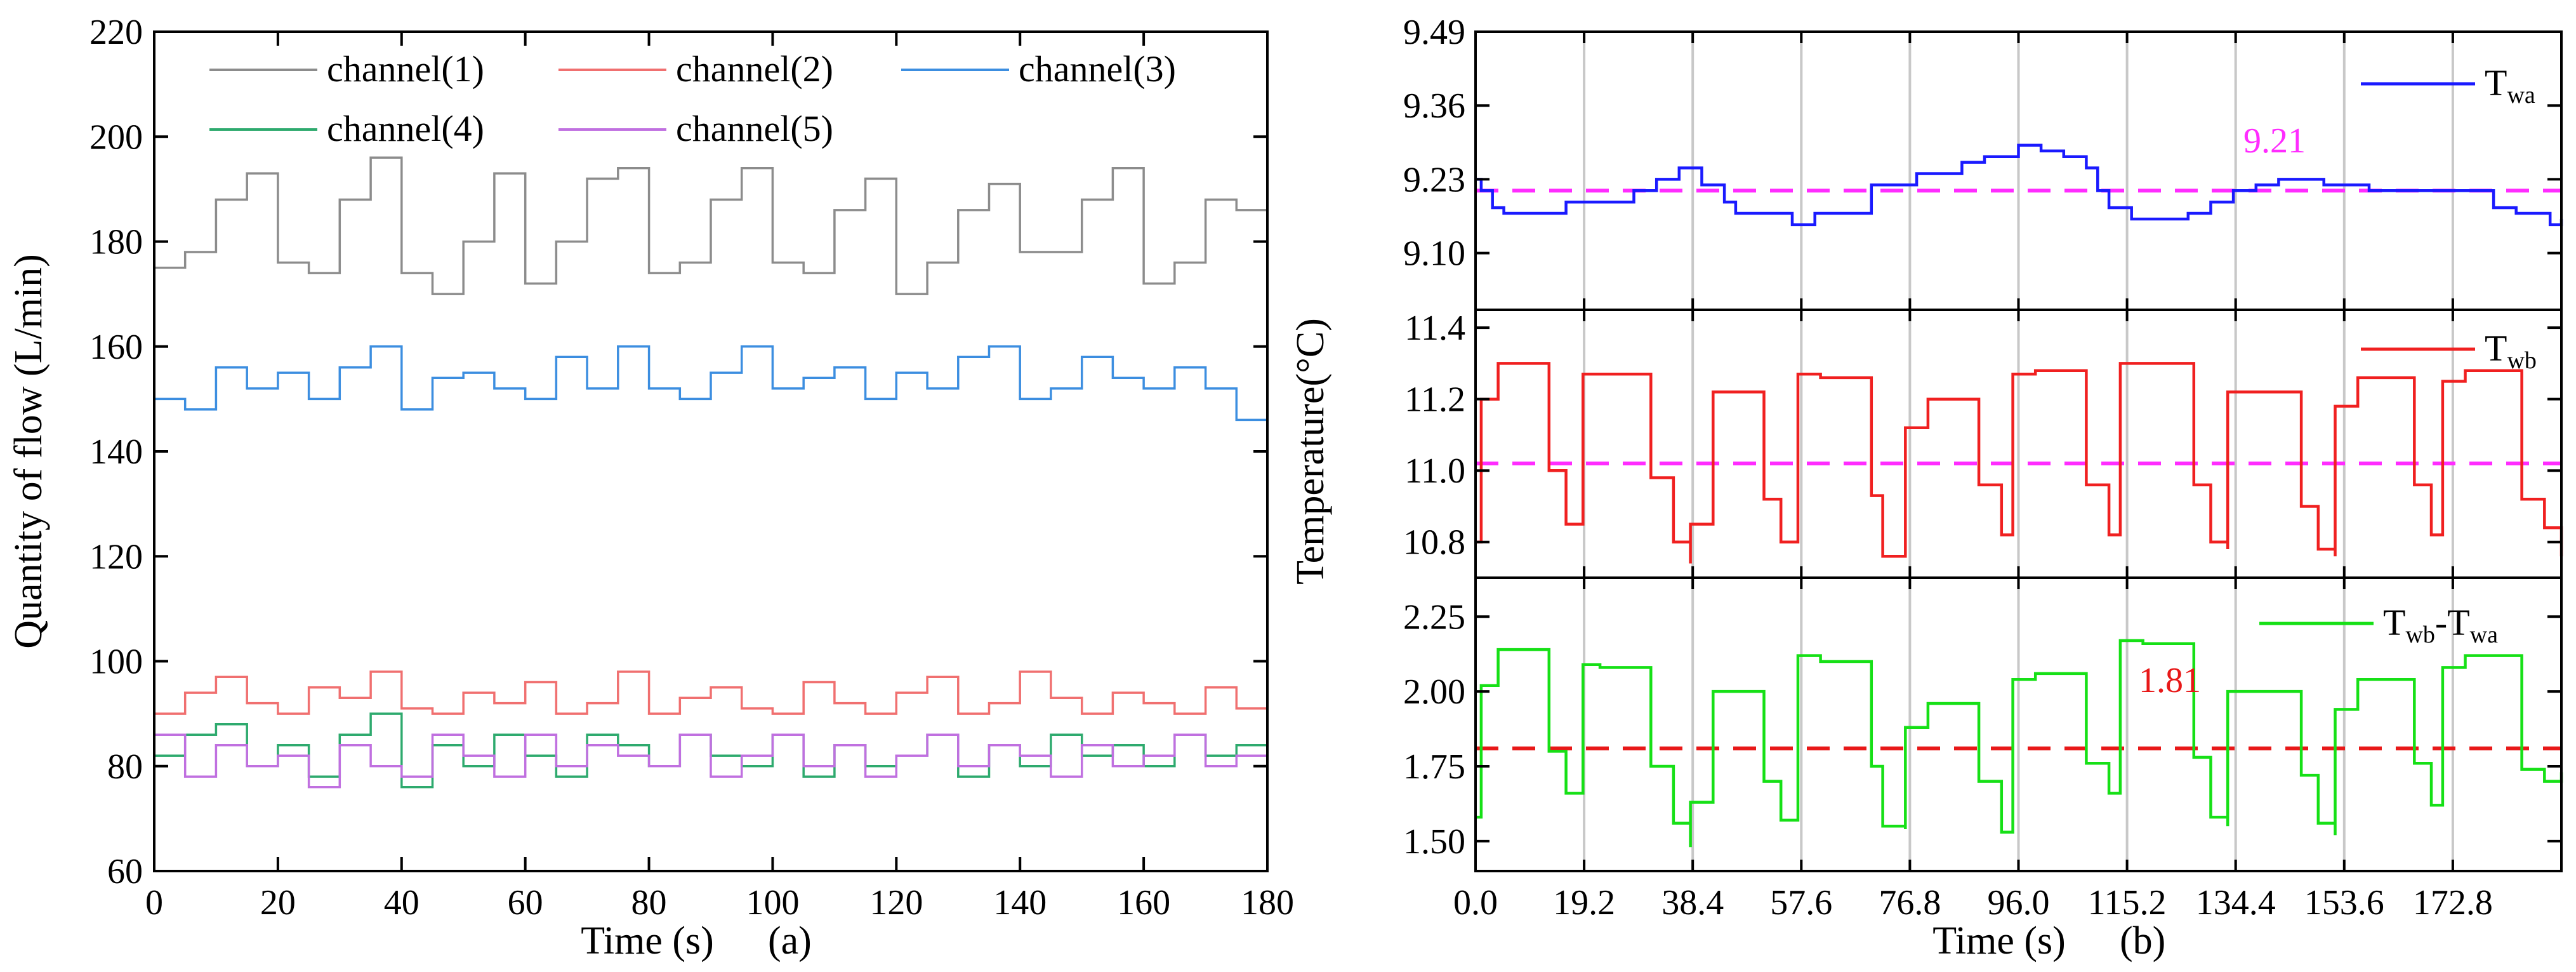 Image resolution: width=2576 pixels, height=972 pixels. What do you see at coordinates (2020, 463) in the screenshot?
I see `series-line-Twb` at bounding box center [2020, 463].